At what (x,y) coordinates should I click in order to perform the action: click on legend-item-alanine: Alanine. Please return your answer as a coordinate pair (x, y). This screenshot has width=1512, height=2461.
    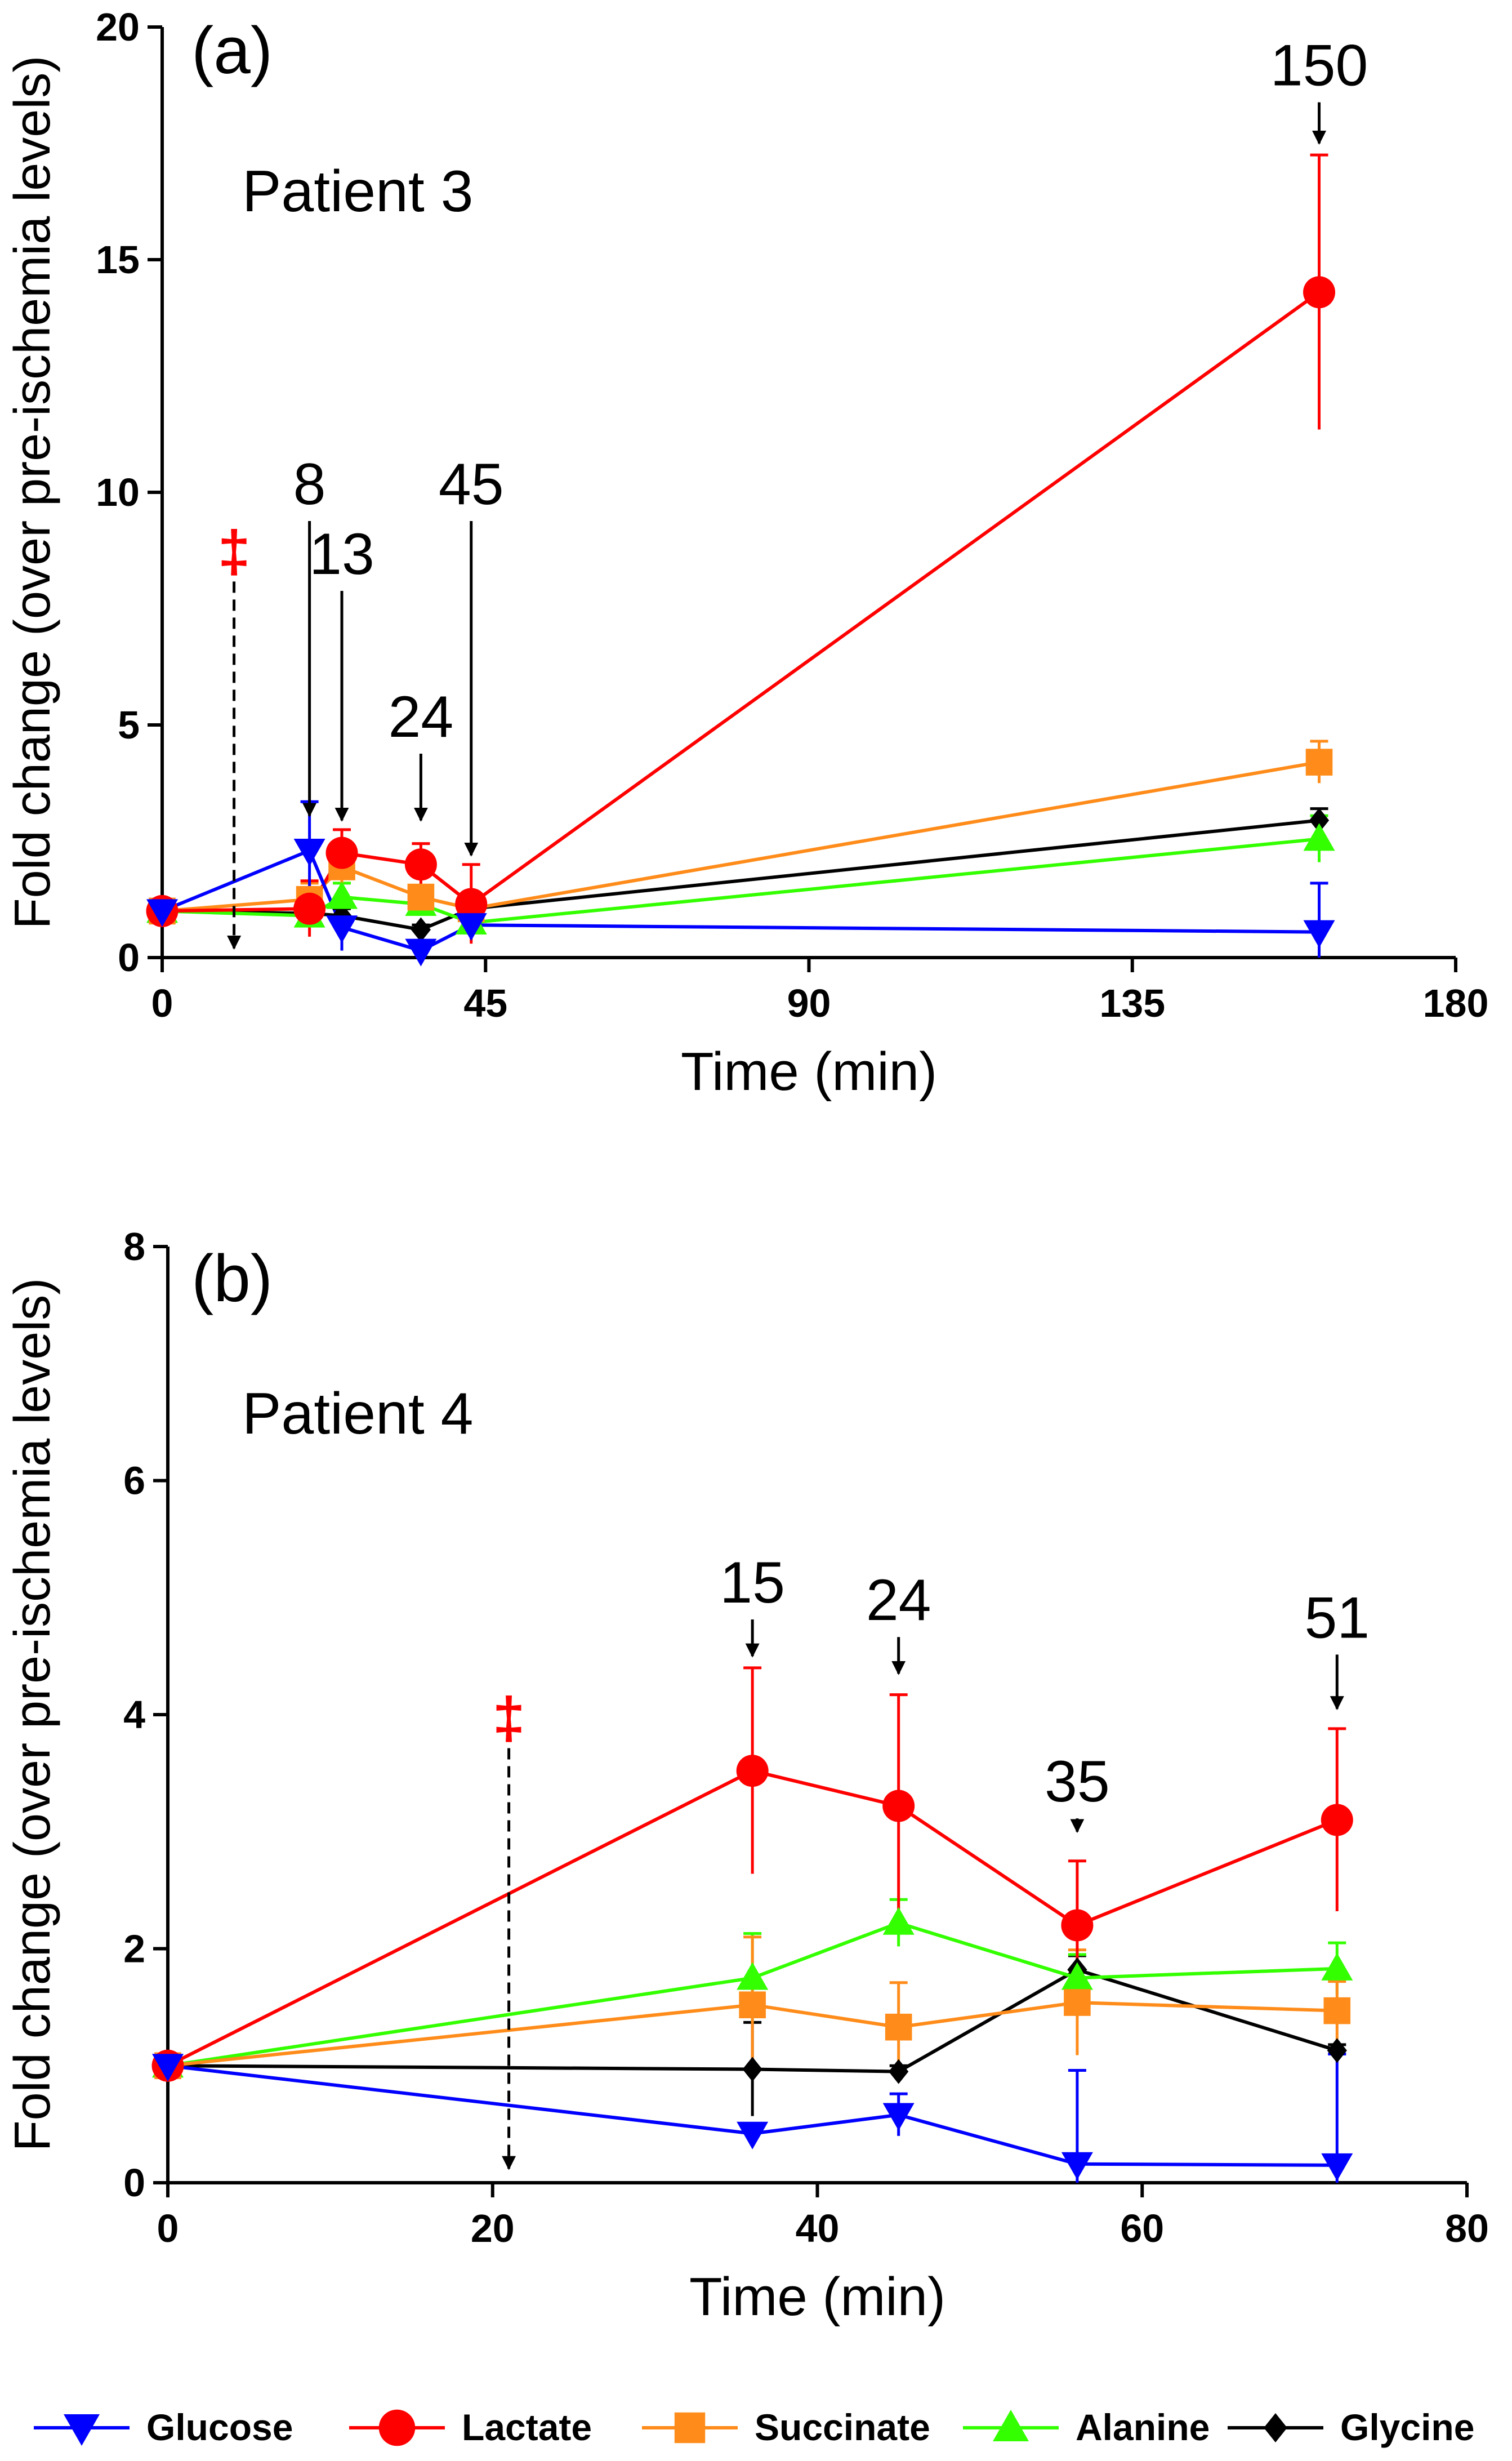
    Looking at the image, I should click on (1086, 2427).